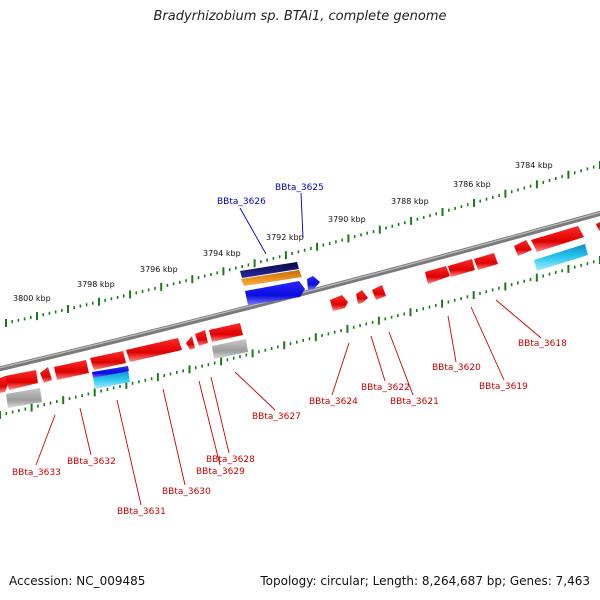 The width and height of the screenshot is (600, 600). Describe the element at coordinates (110, 372) in the screenshot. I see `gene-blue-lower` at that location.